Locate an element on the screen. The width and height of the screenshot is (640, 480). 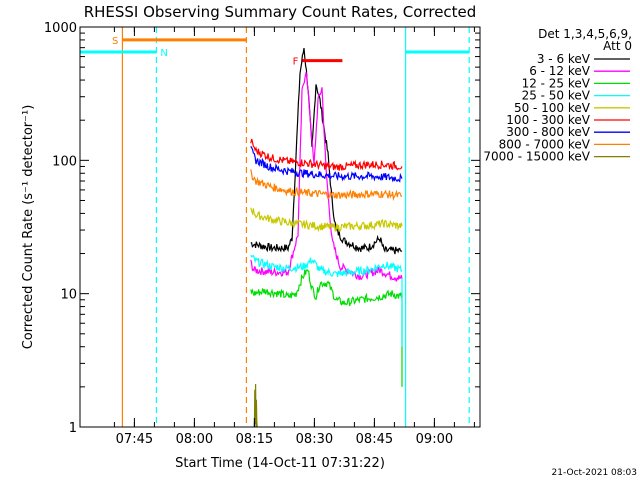
footer-timestamp: 21-Oct-2021 08:03 is located at coordinates (594, 473).